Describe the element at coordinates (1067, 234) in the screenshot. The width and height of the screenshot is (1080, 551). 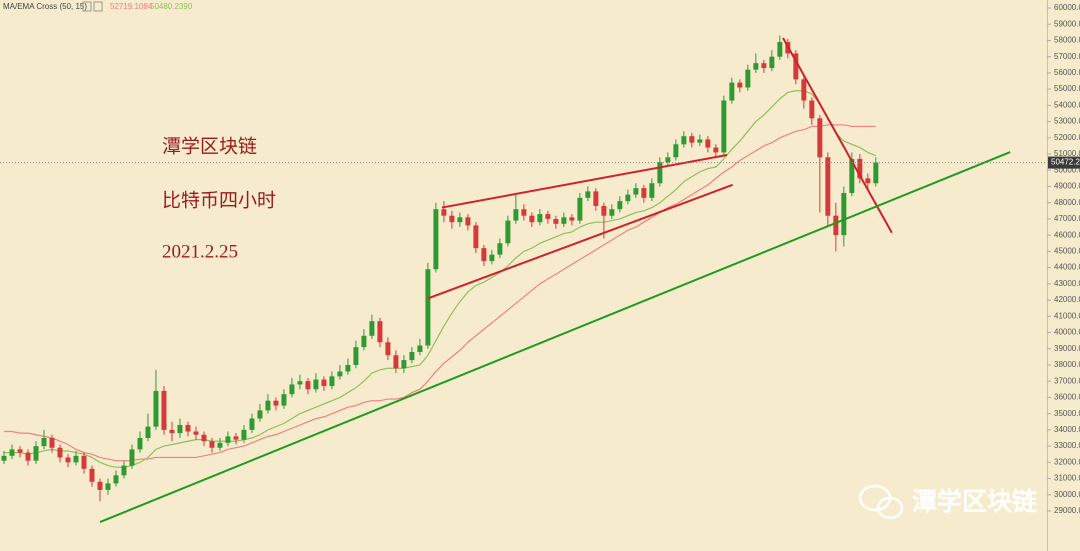
I see `y-tick-label: 46000.00` at that location.